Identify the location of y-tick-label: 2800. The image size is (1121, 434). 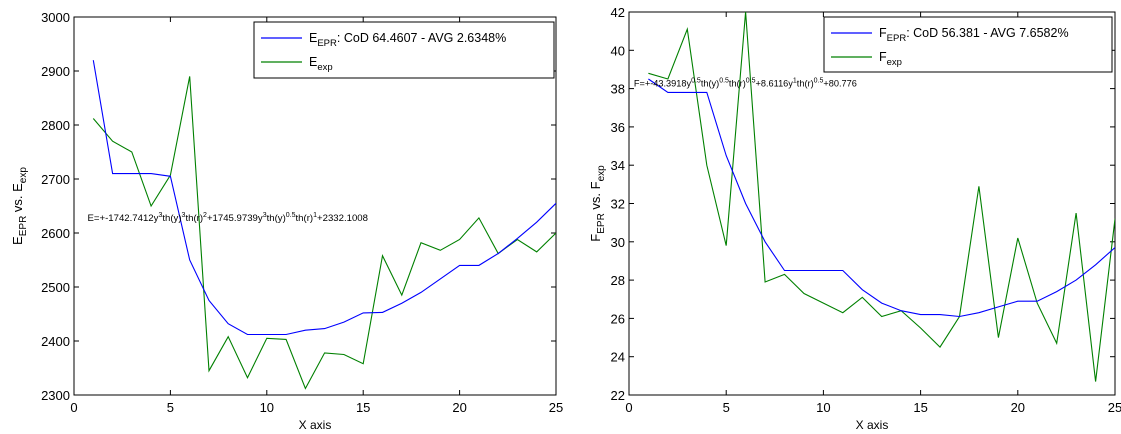
(55, 125).